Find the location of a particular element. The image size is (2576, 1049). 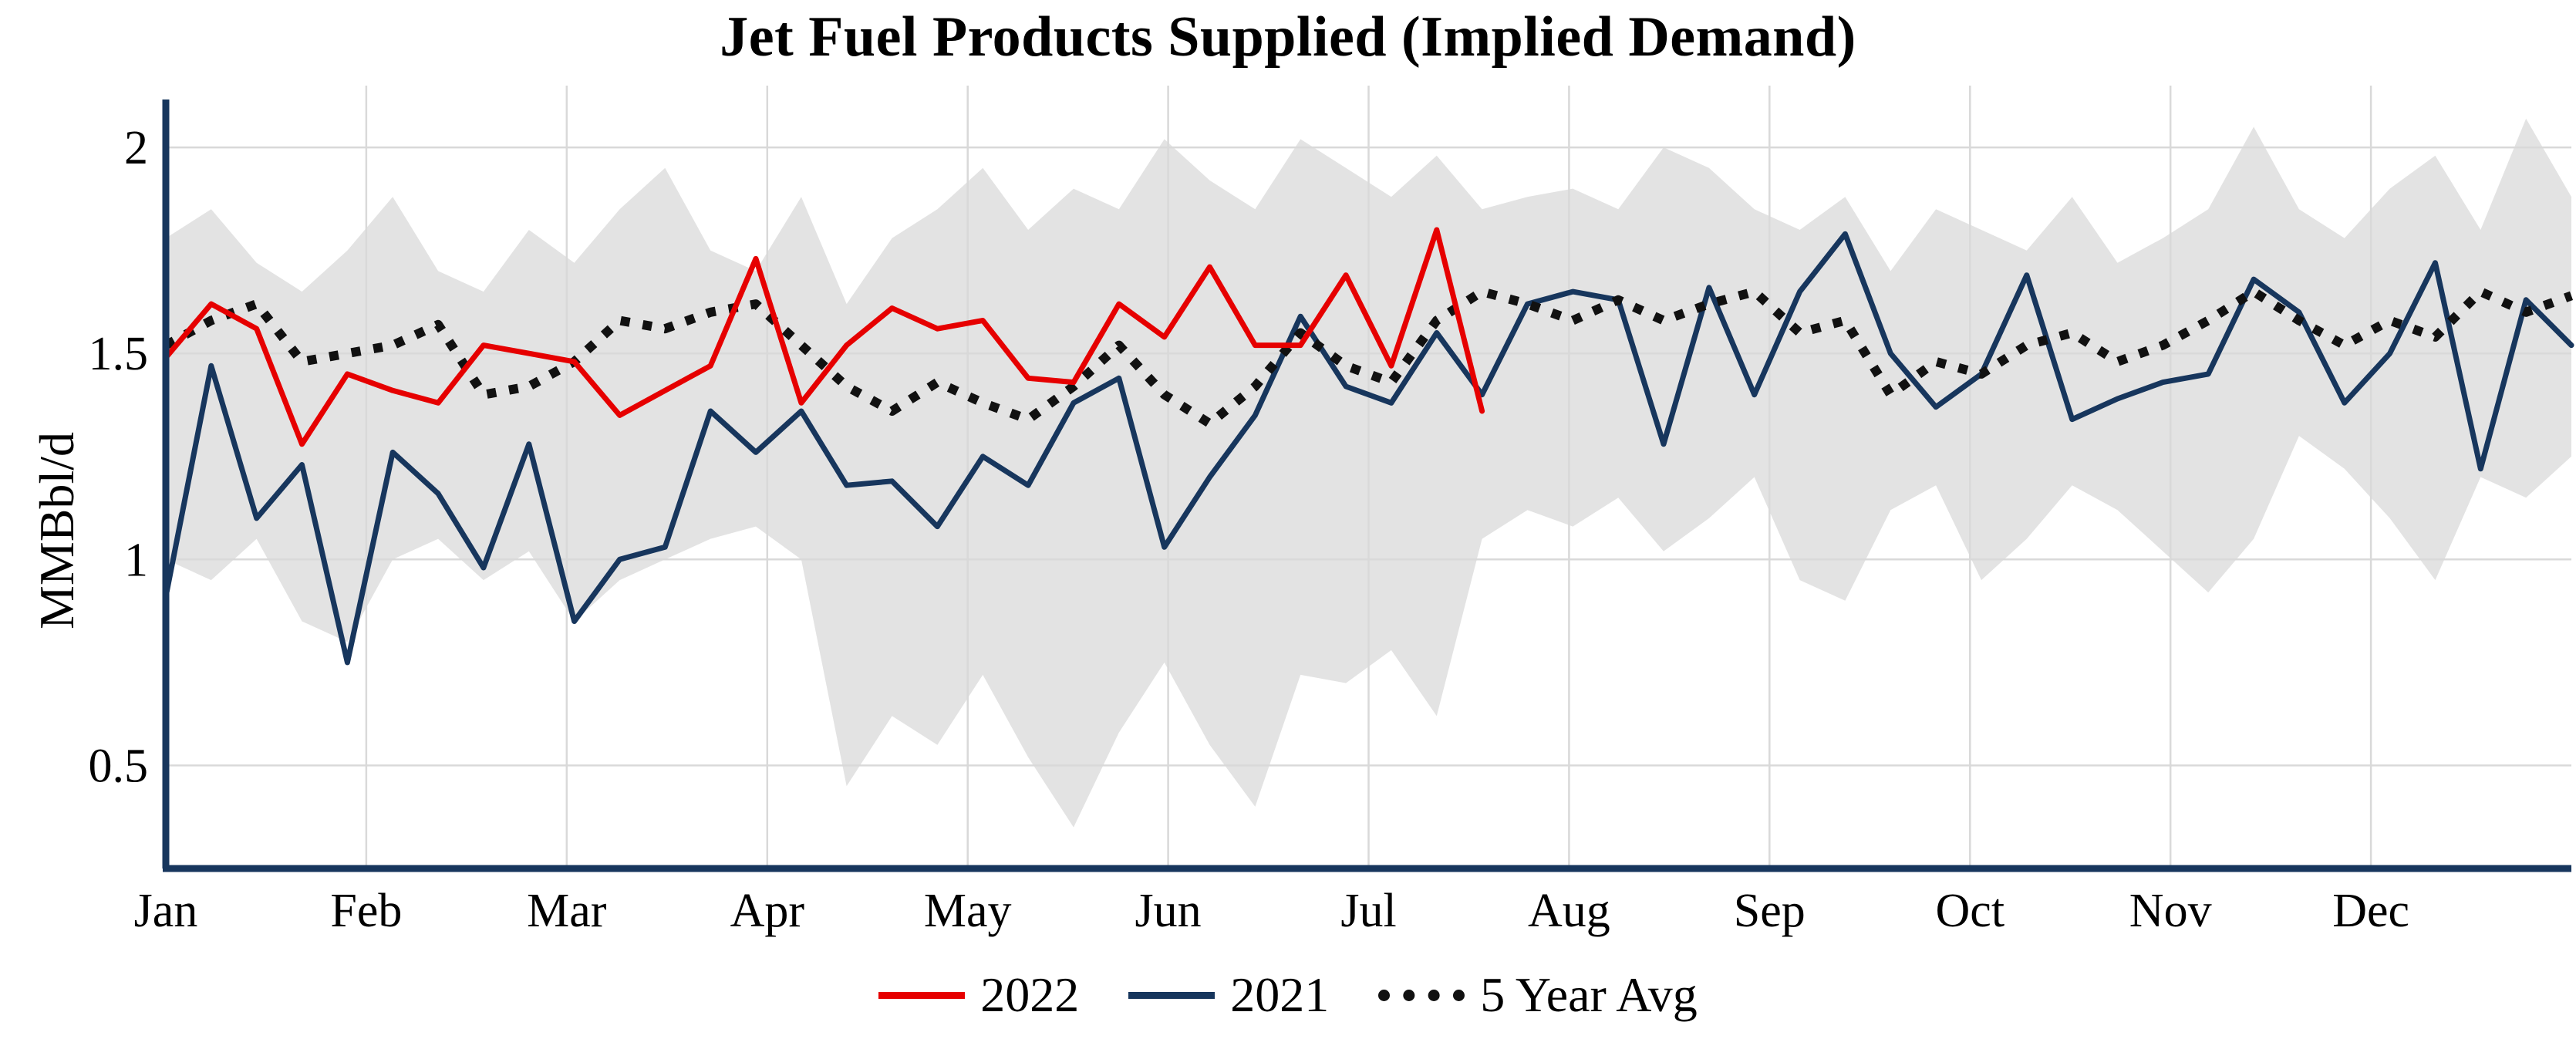

legend-swatch-5yr-avg is located at coordinates (1421, 995).